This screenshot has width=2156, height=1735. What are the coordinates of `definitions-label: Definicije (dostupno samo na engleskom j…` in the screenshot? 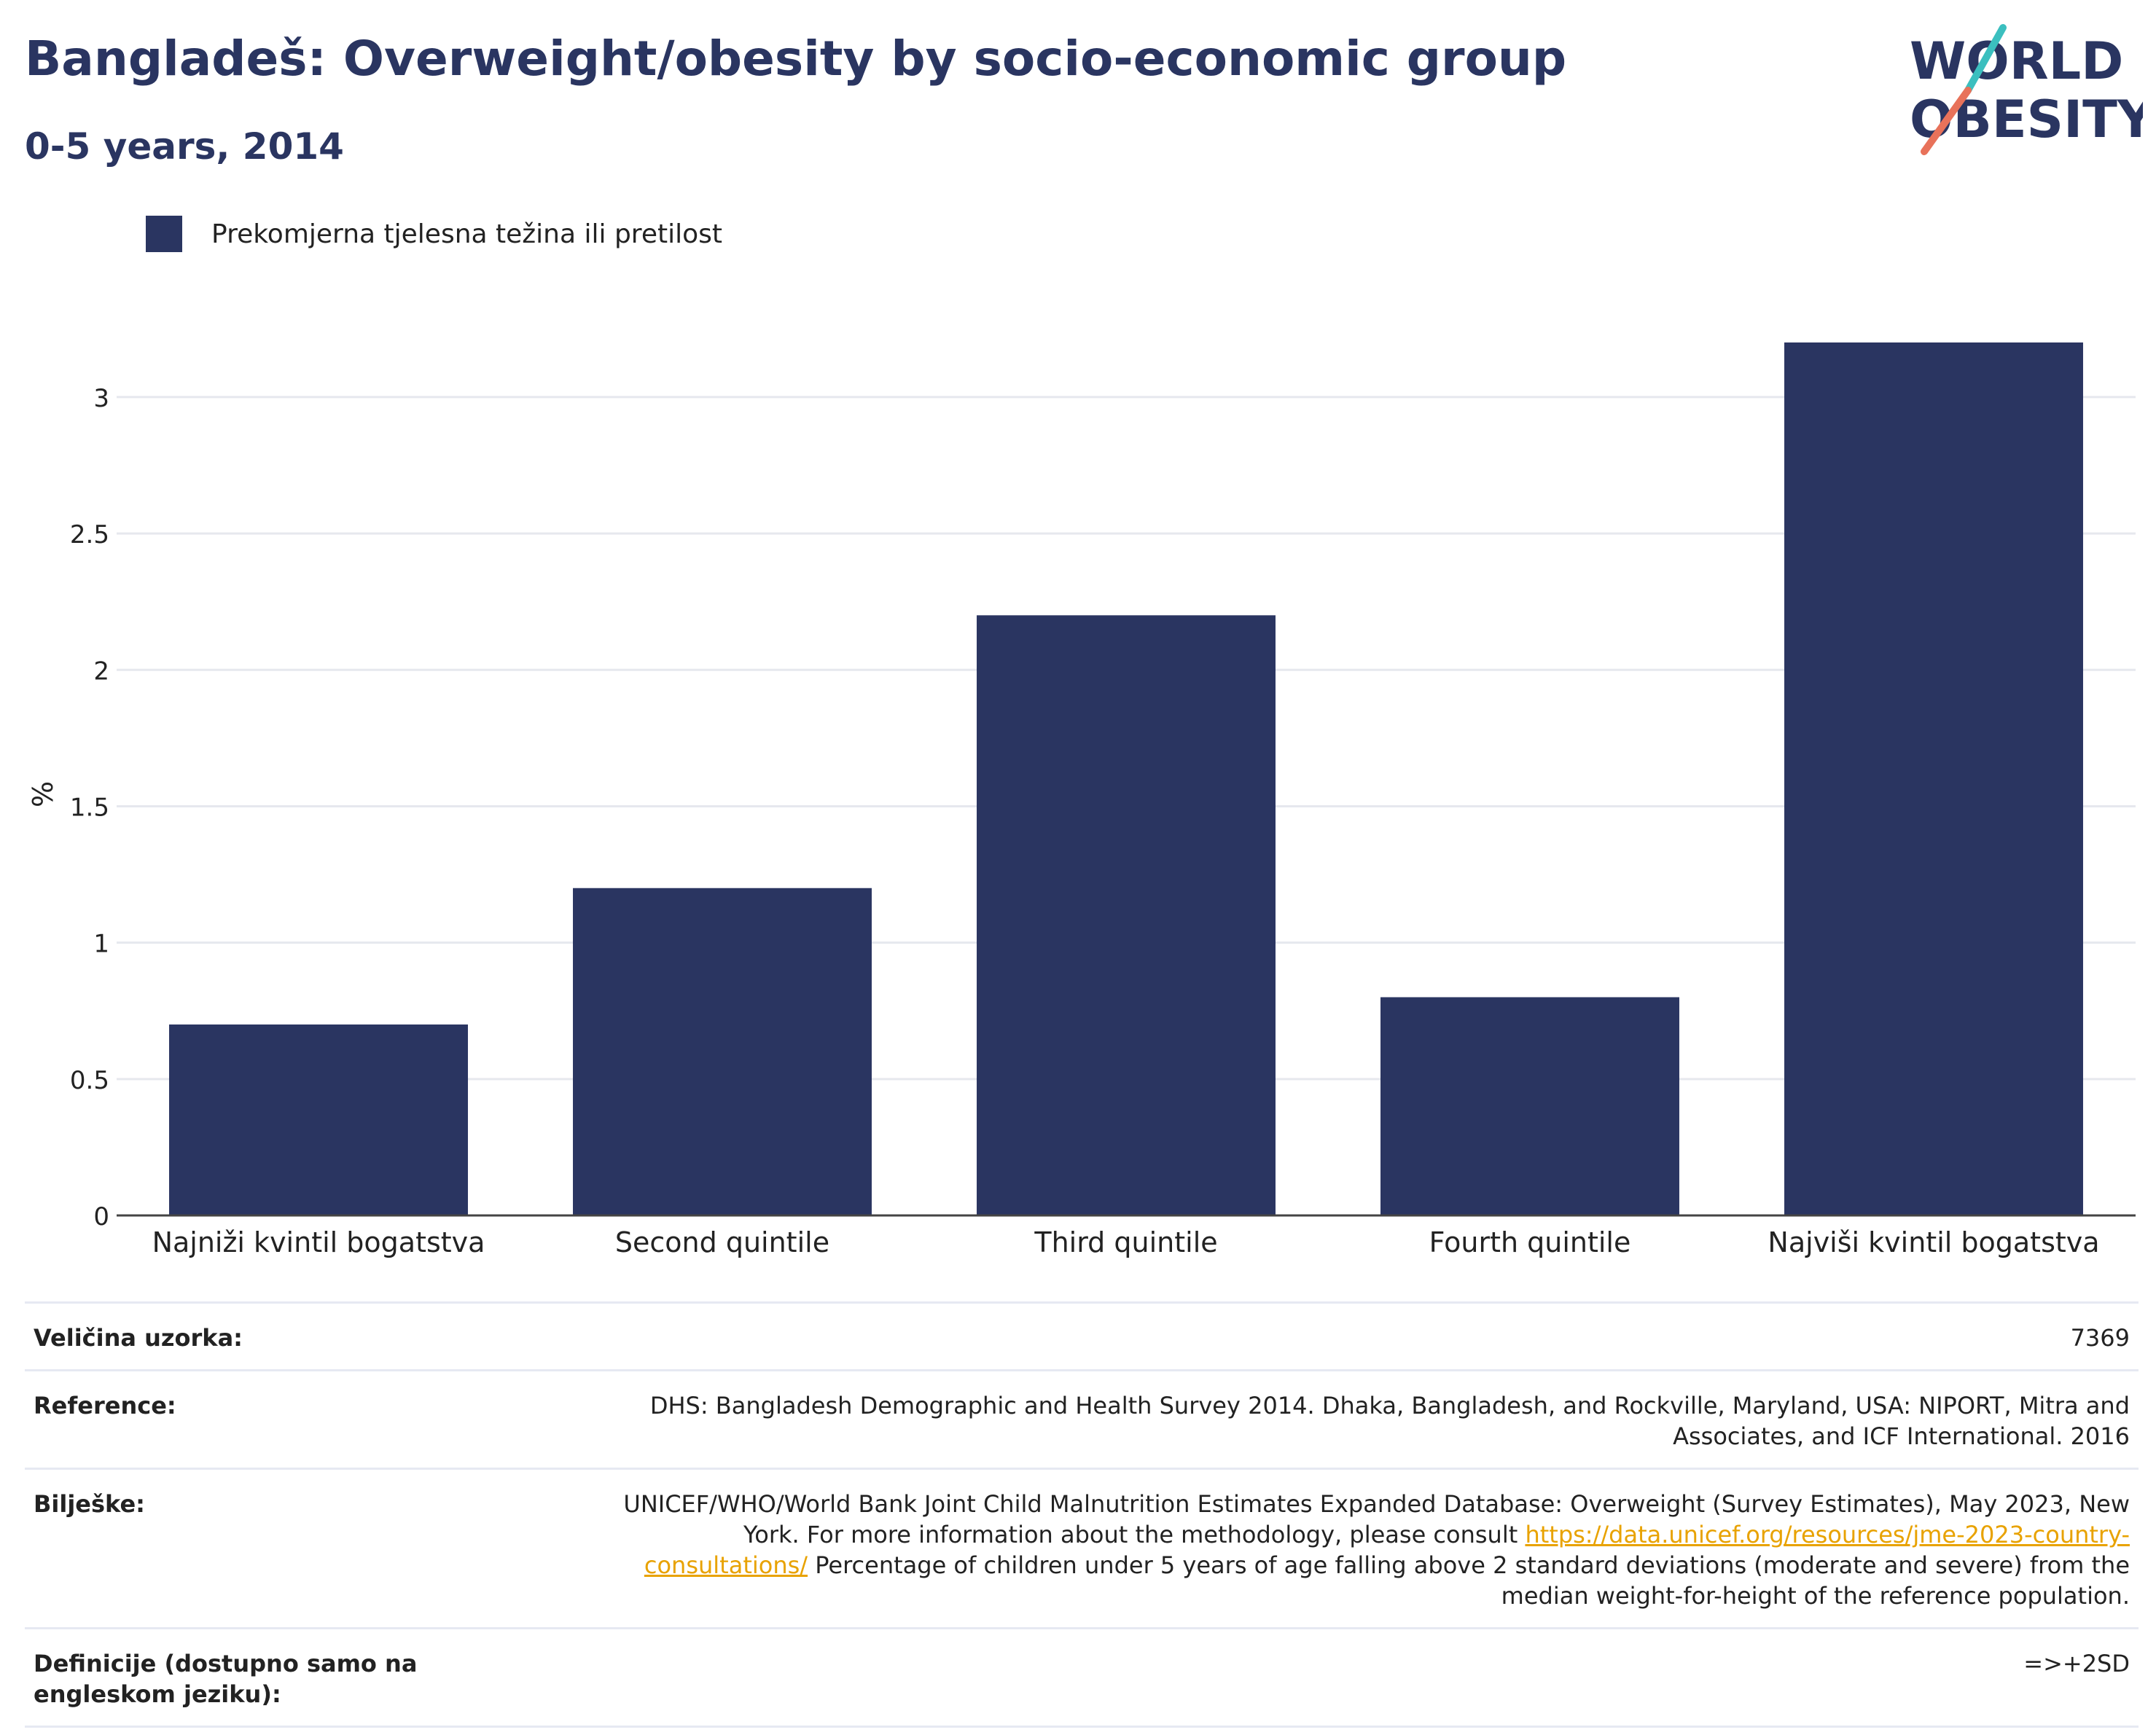 It's located at (226, 1679).